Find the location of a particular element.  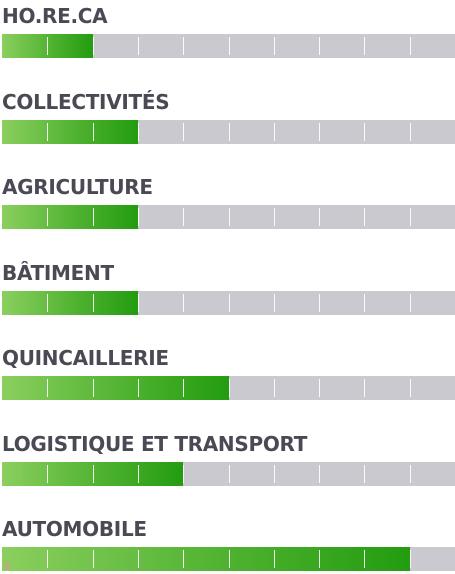

rating-track-ho-re-ca is located at coordinates (228, 46).